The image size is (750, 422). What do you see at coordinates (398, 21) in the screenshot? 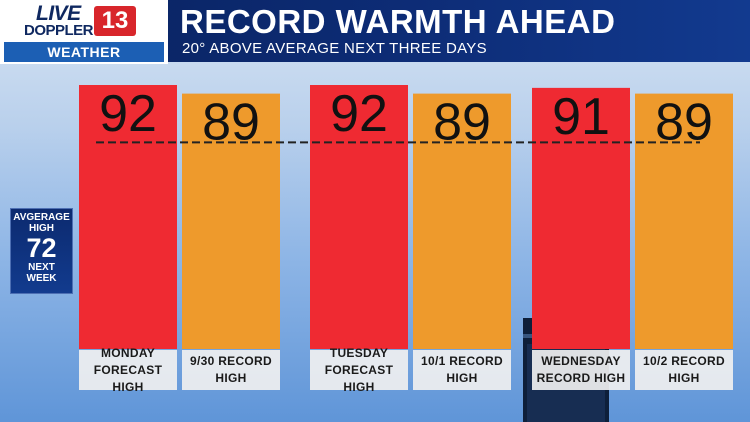
I see `graphic-title: RECORD WARMTH AHEAD` at bounding box center [398, 21].